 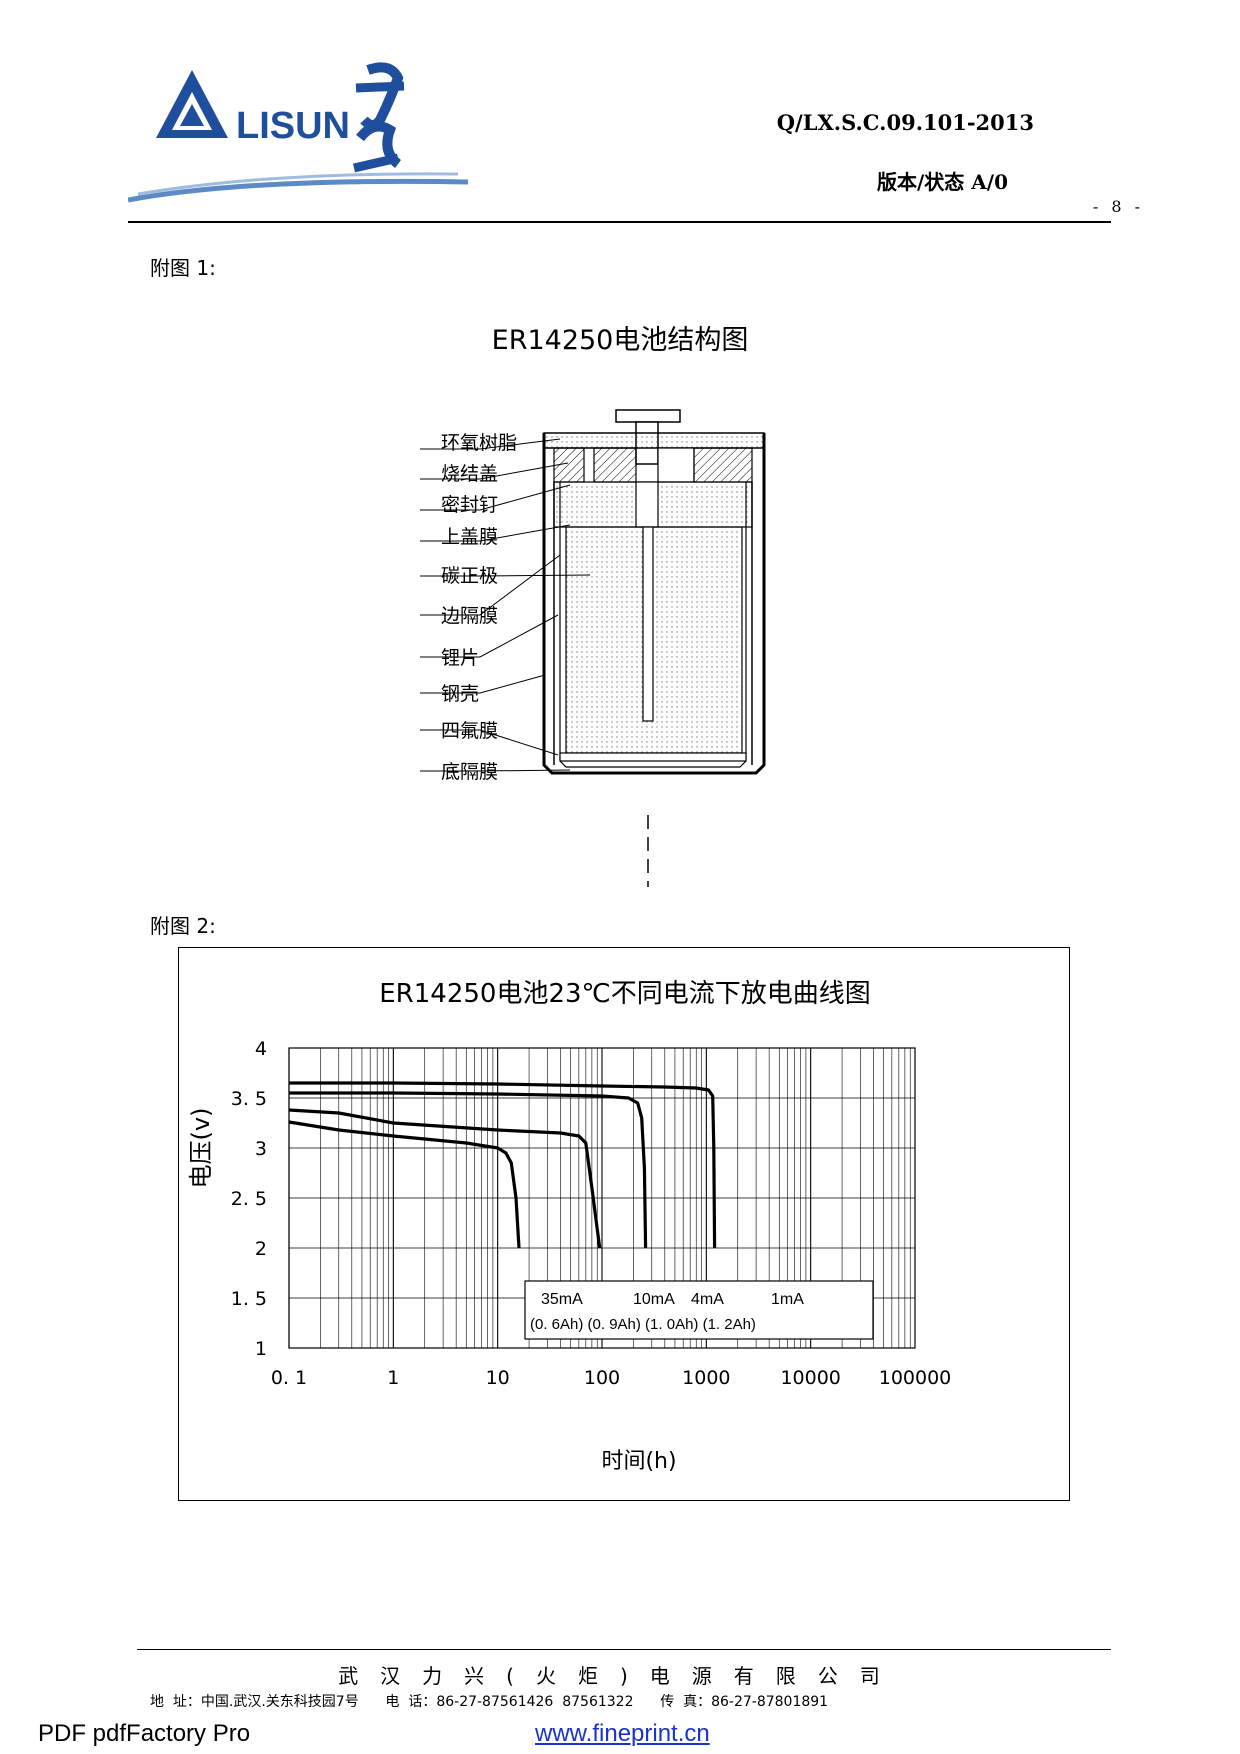 What do you see at coordinates (470, 772) in the screenshot?
I see `part-label: 底隔膜` at bounding box center [470, 772].